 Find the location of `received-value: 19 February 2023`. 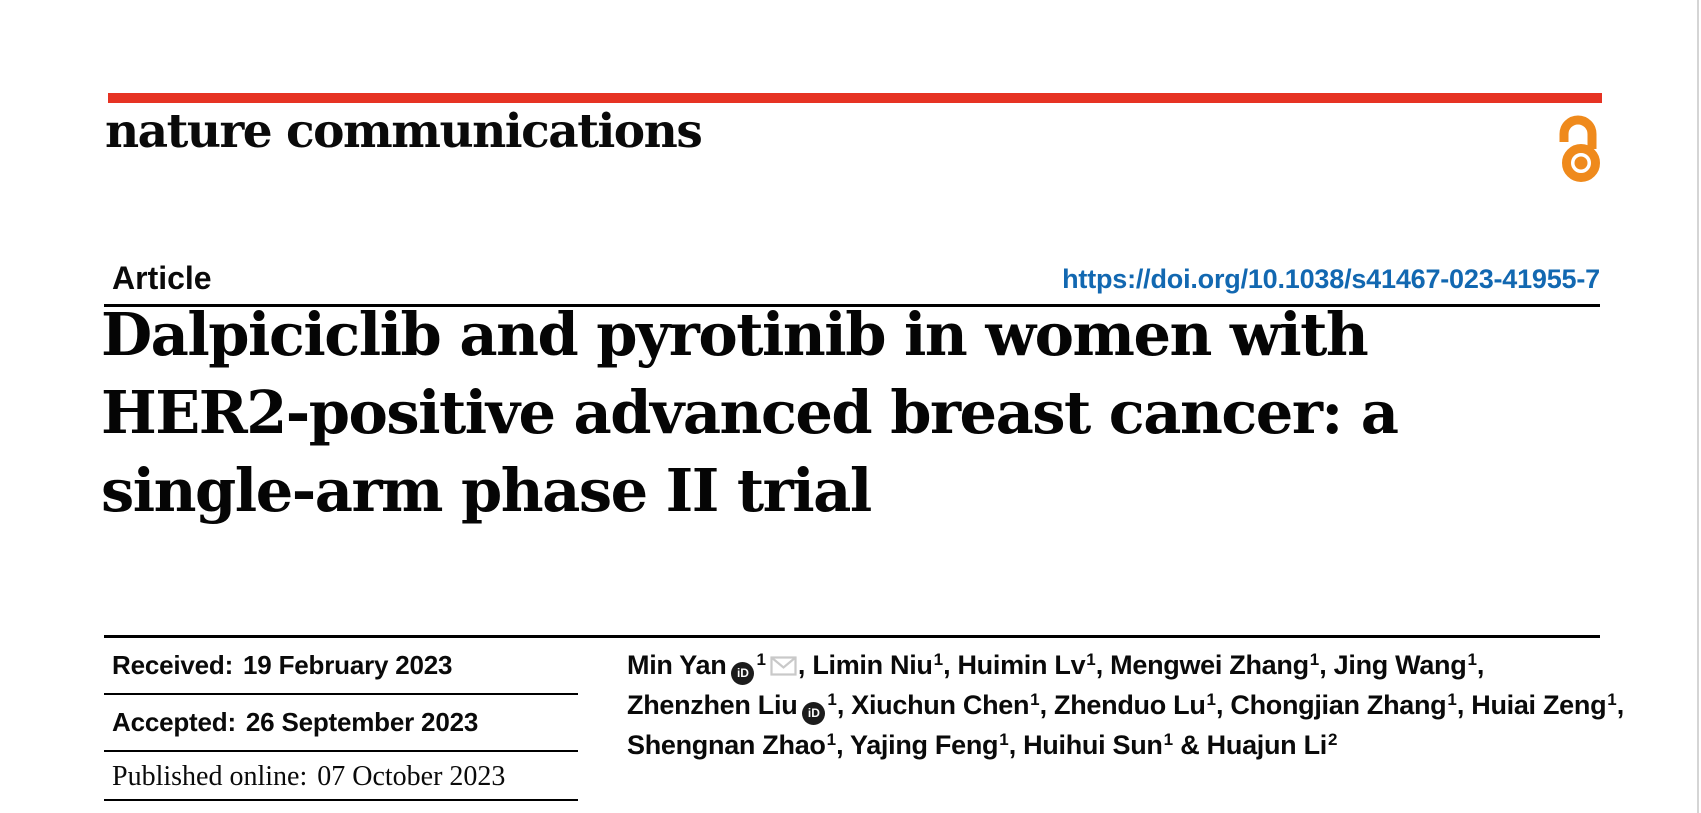

received-value: 19 February 2023 is located at coordinates (348, 665).